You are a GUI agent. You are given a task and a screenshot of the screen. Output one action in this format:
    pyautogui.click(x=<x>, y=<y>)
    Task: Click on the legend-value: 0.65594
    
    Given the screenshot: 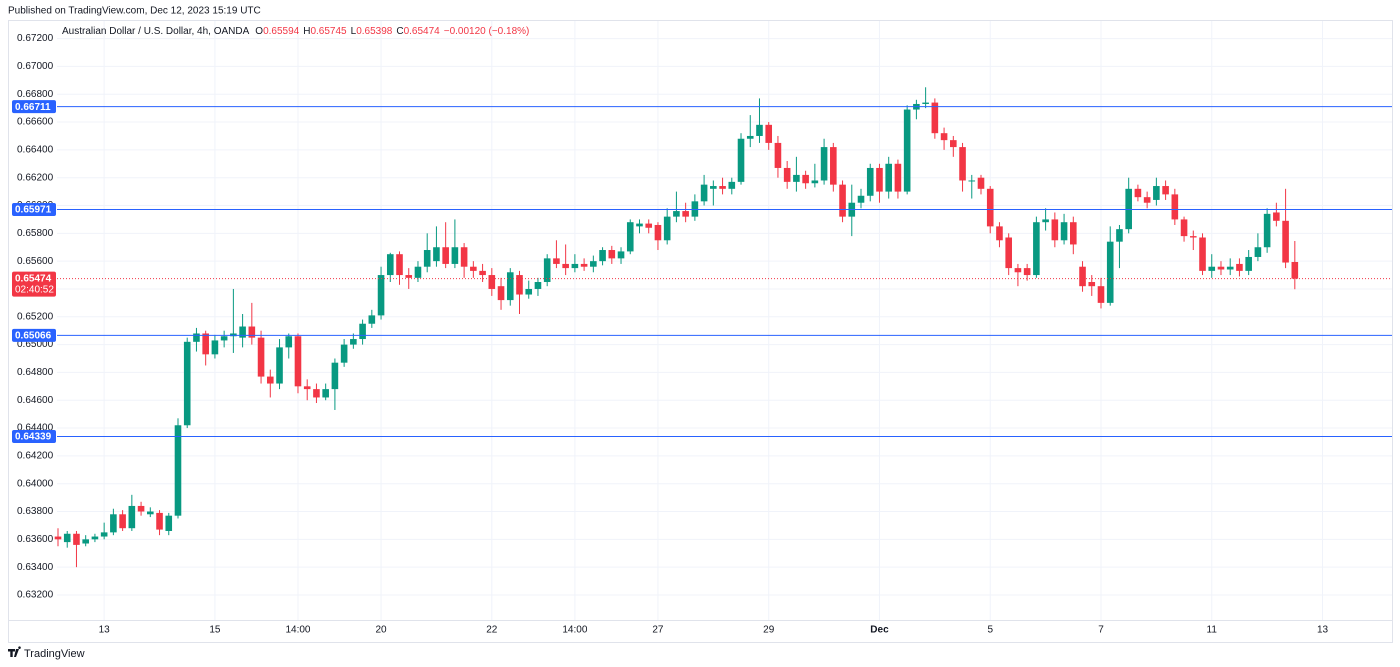 What is the action you would take?
    pyautogui.click(x=281, y=31)
    